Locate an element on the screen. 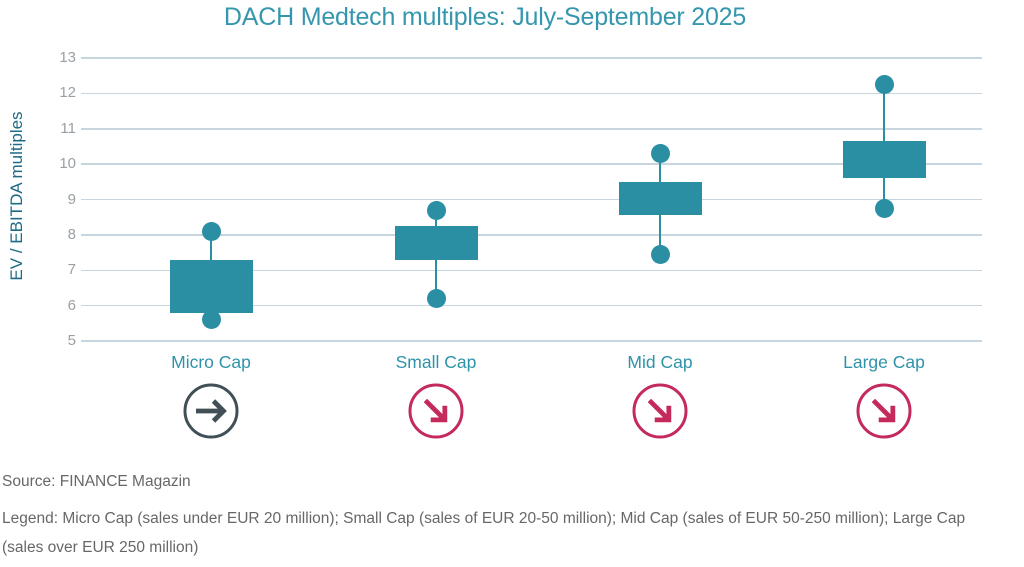  category-label-mid-cap: Mid Cap is located at coordinates (660, 362).